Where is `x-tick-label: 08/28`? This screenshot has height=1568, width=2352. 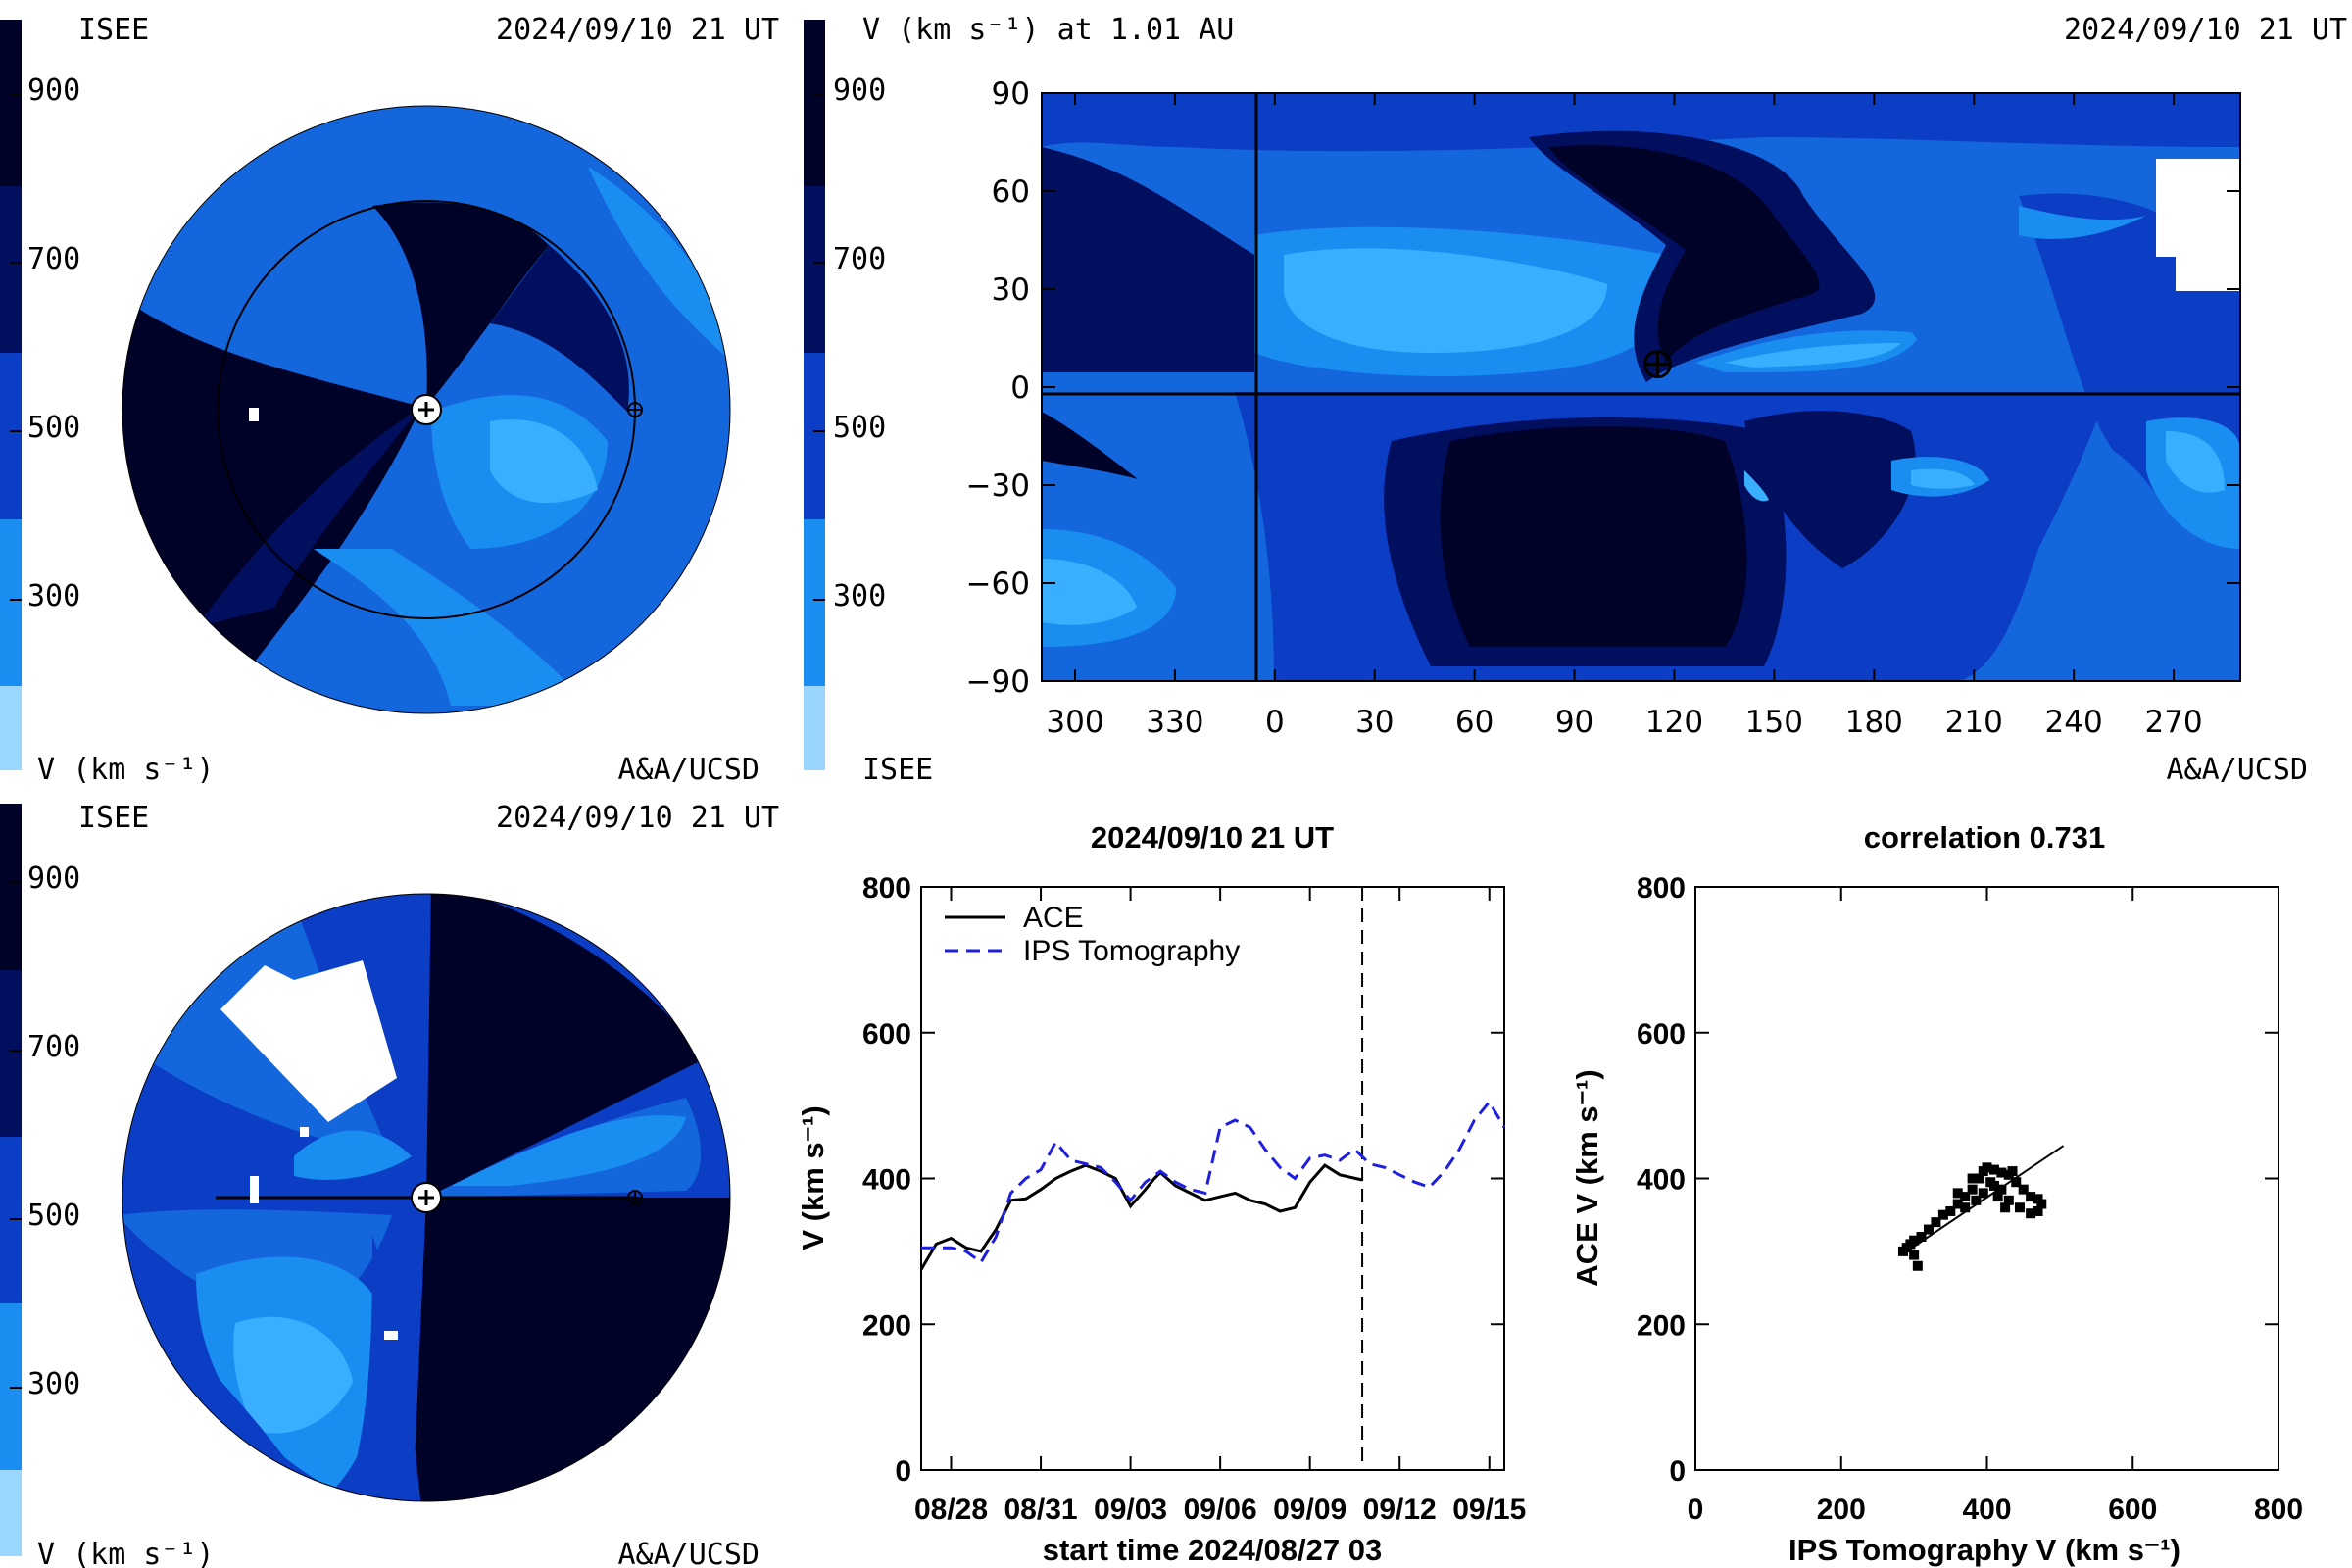
x-tick-label: 08/28 is located at coordinates (951, 1510).